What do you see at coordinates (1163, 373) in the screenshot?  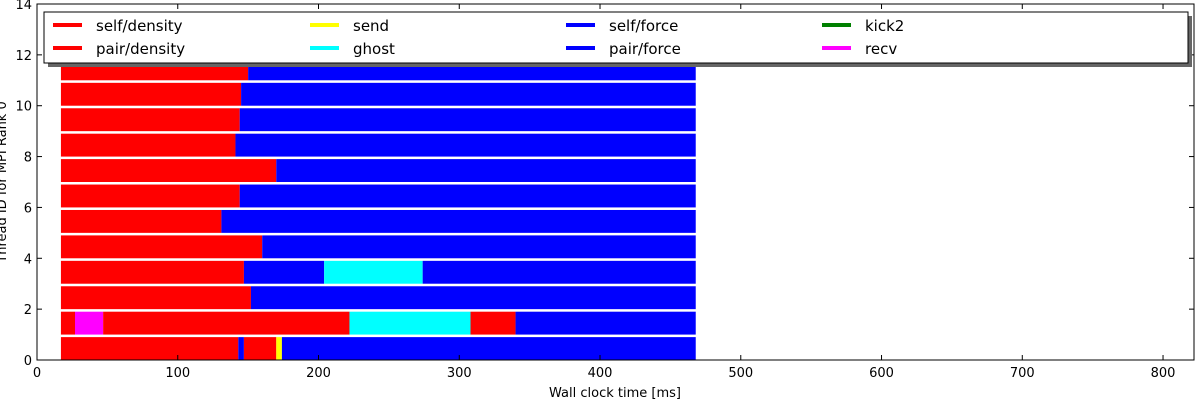 I see `x-tick-label: 800` at bounding box center [1163, 373].